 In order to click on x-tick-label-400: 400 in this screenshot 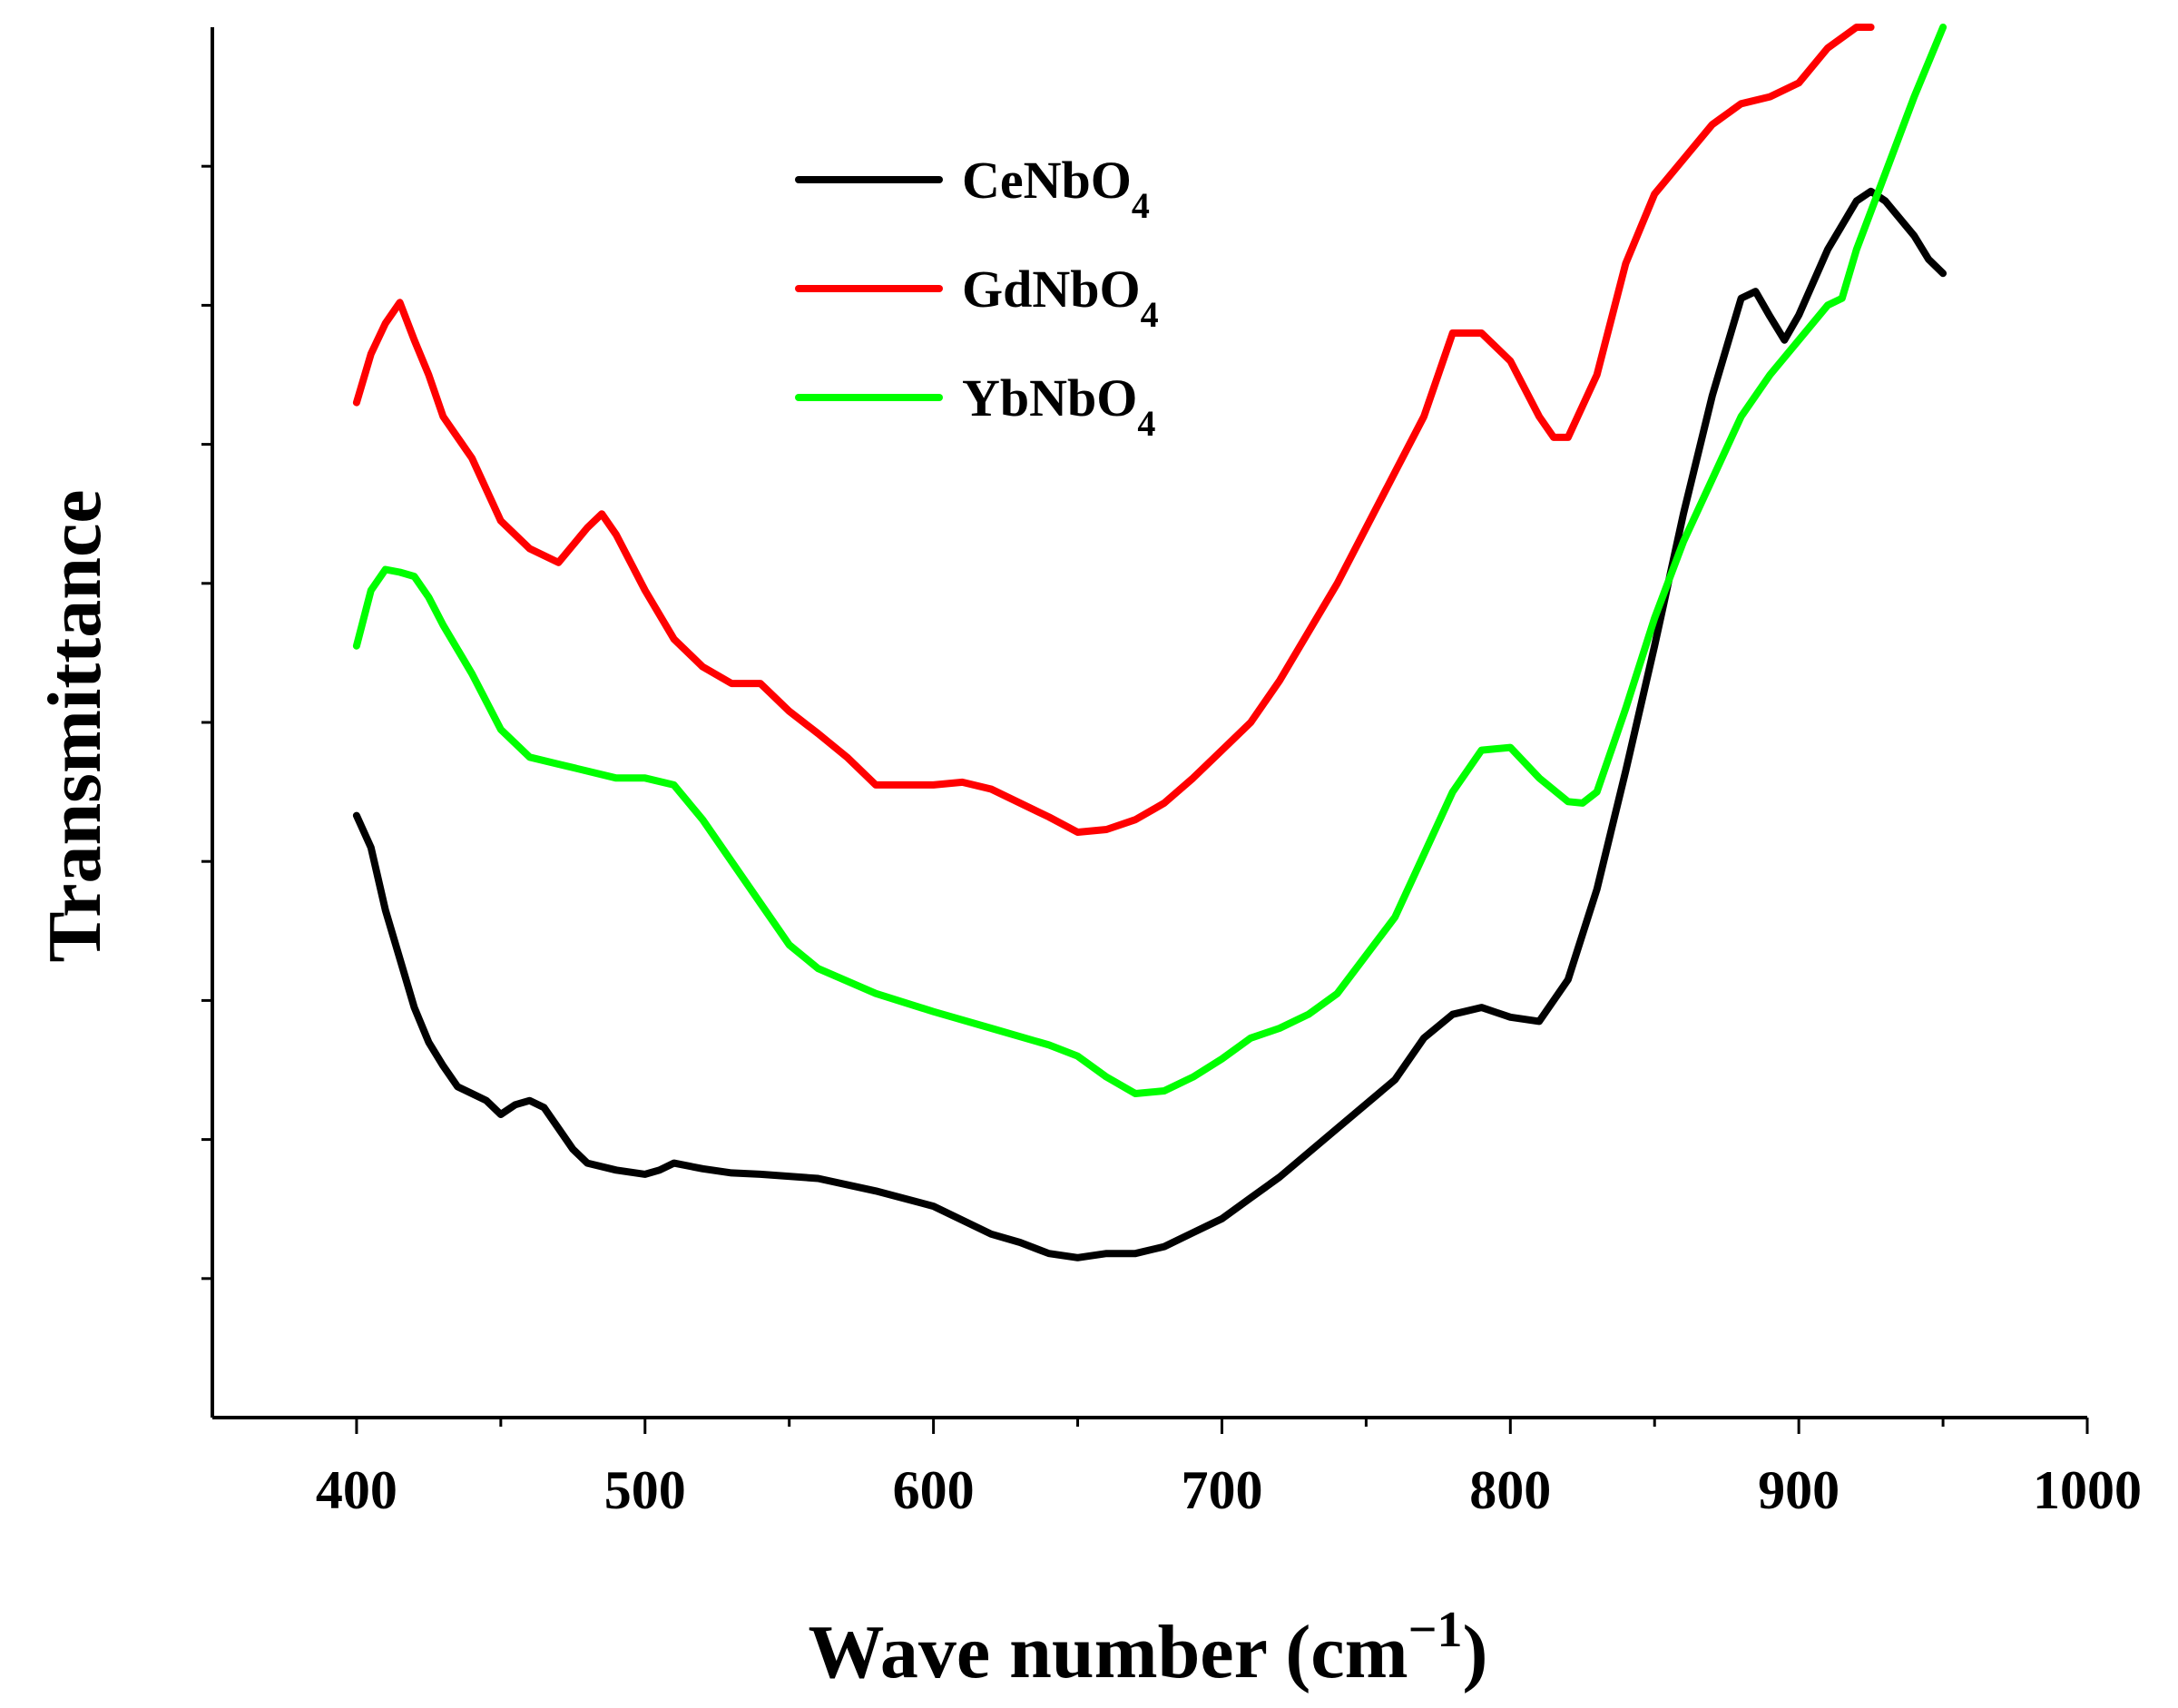, I will do `click(356, 1490)`.